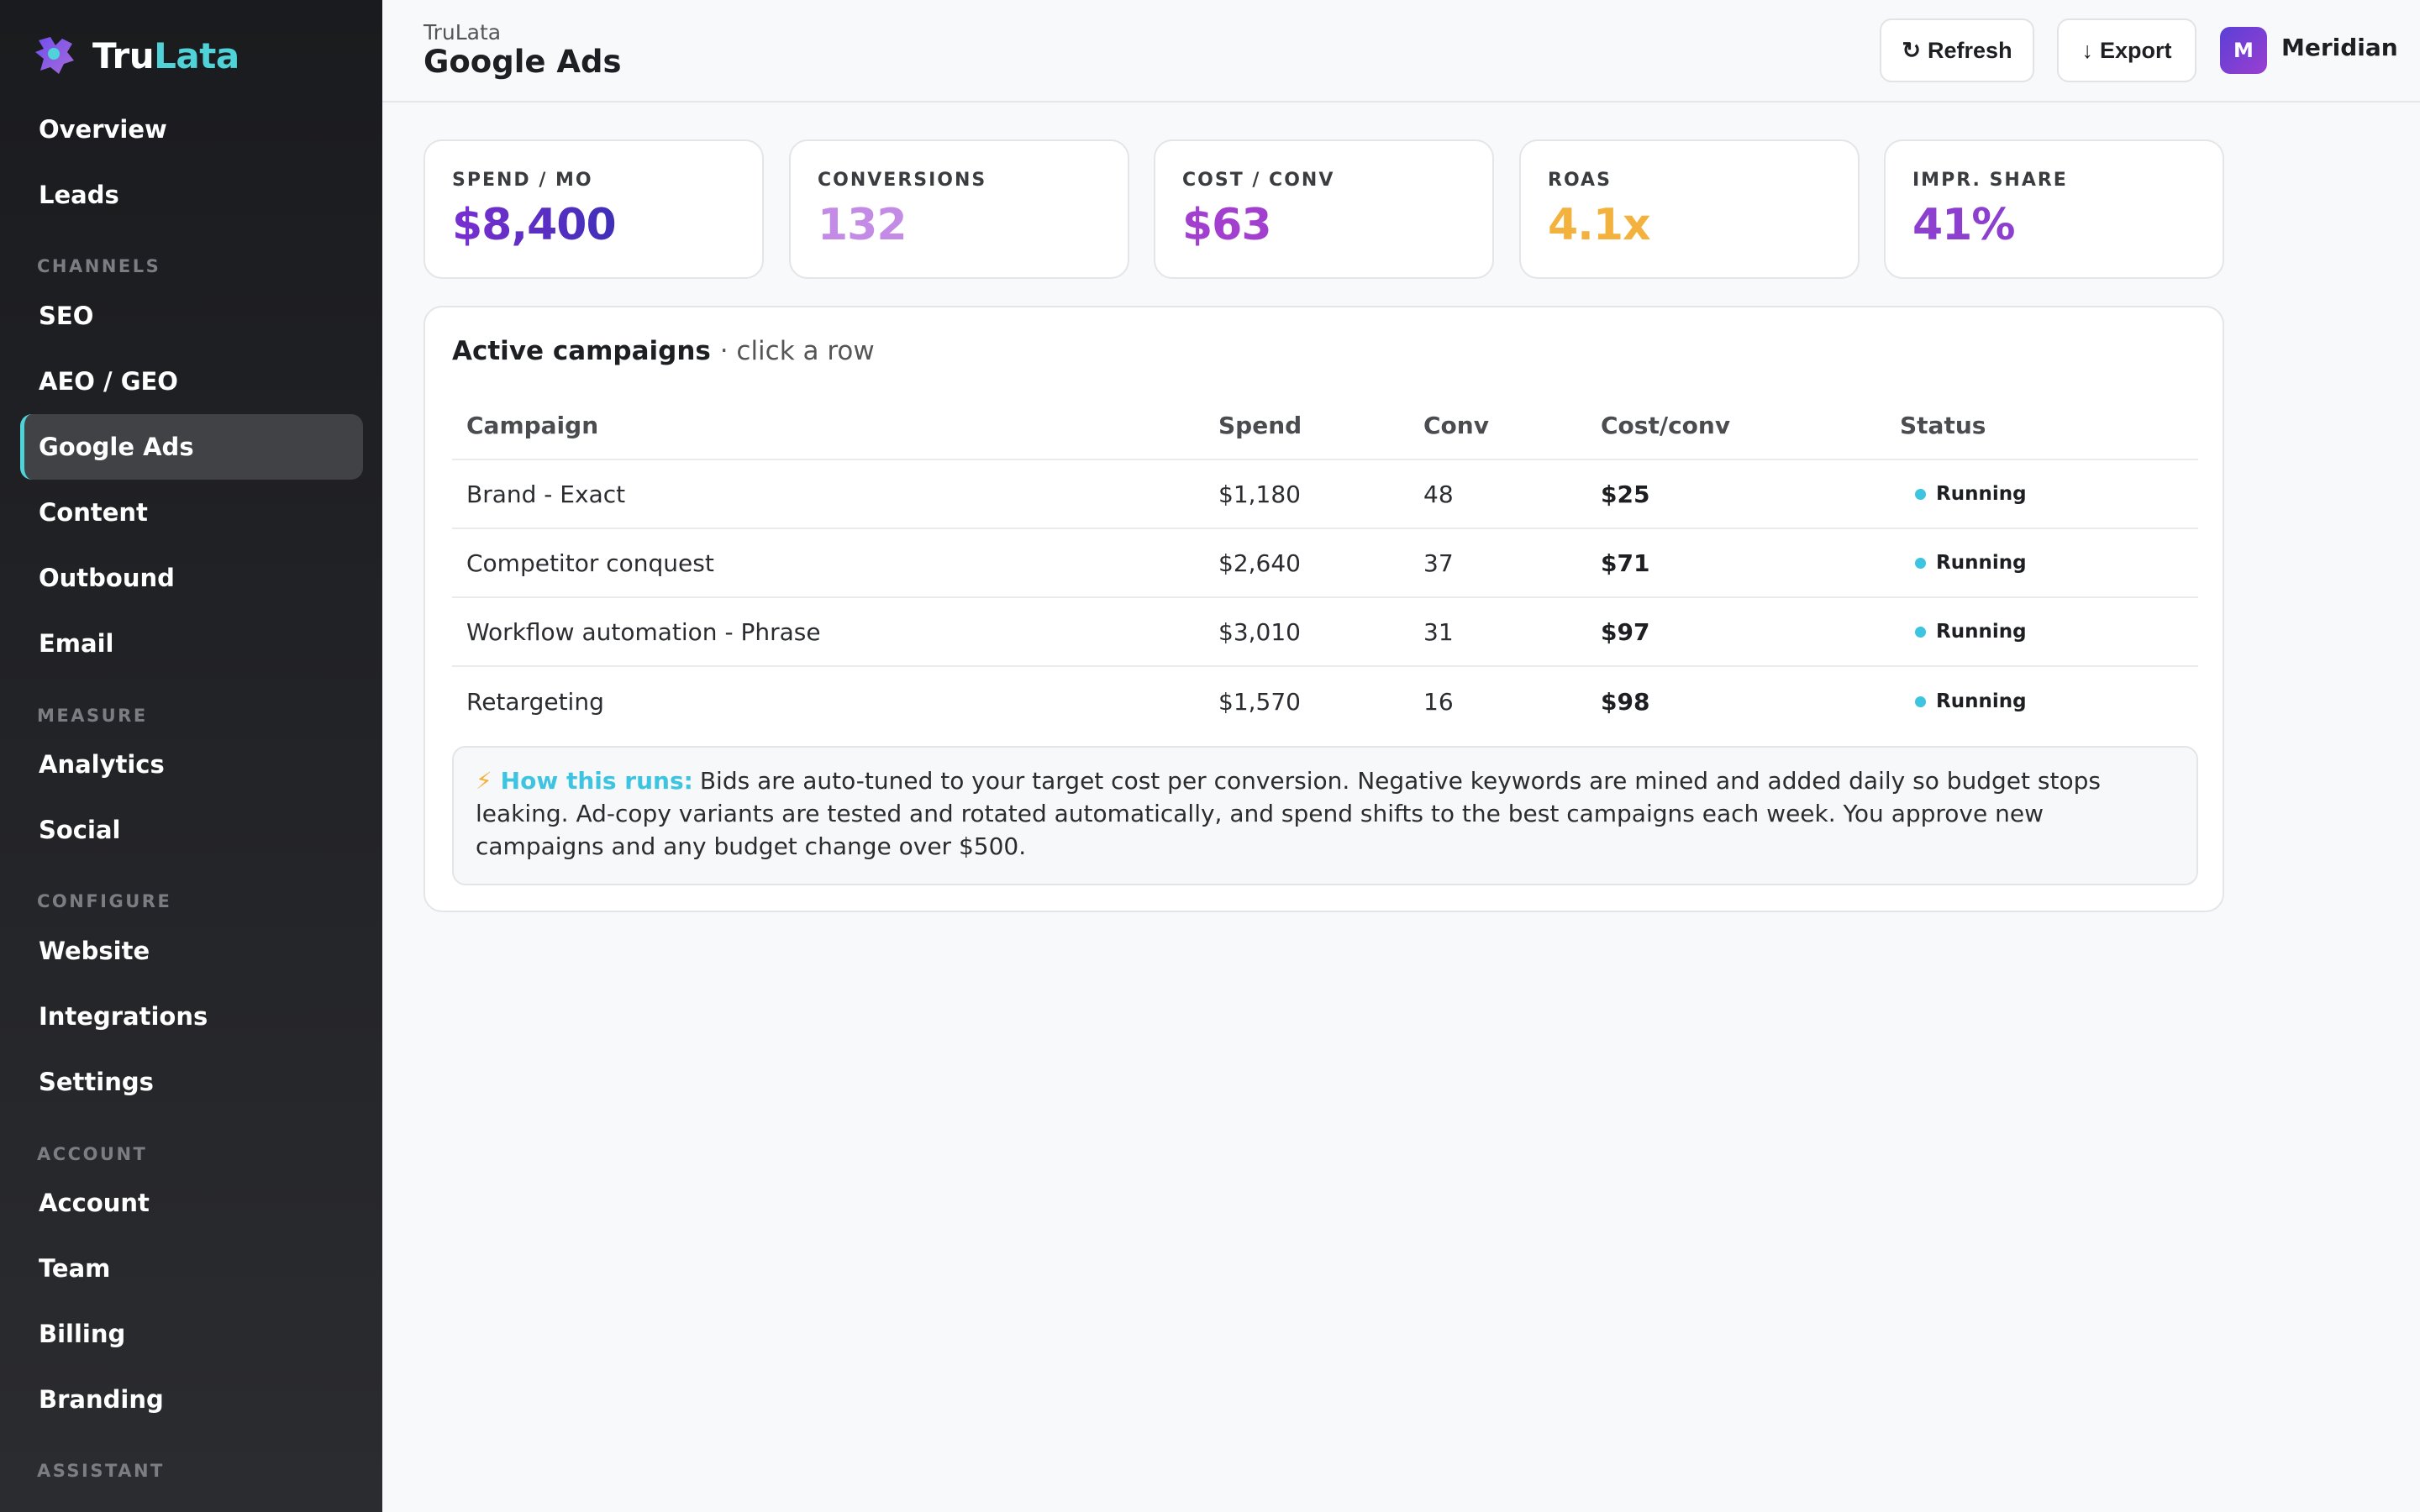 The height and width of the screenshot is (1512, 2420). I want to click on sidebar-item-label: Integrations, so click(124, 1016).